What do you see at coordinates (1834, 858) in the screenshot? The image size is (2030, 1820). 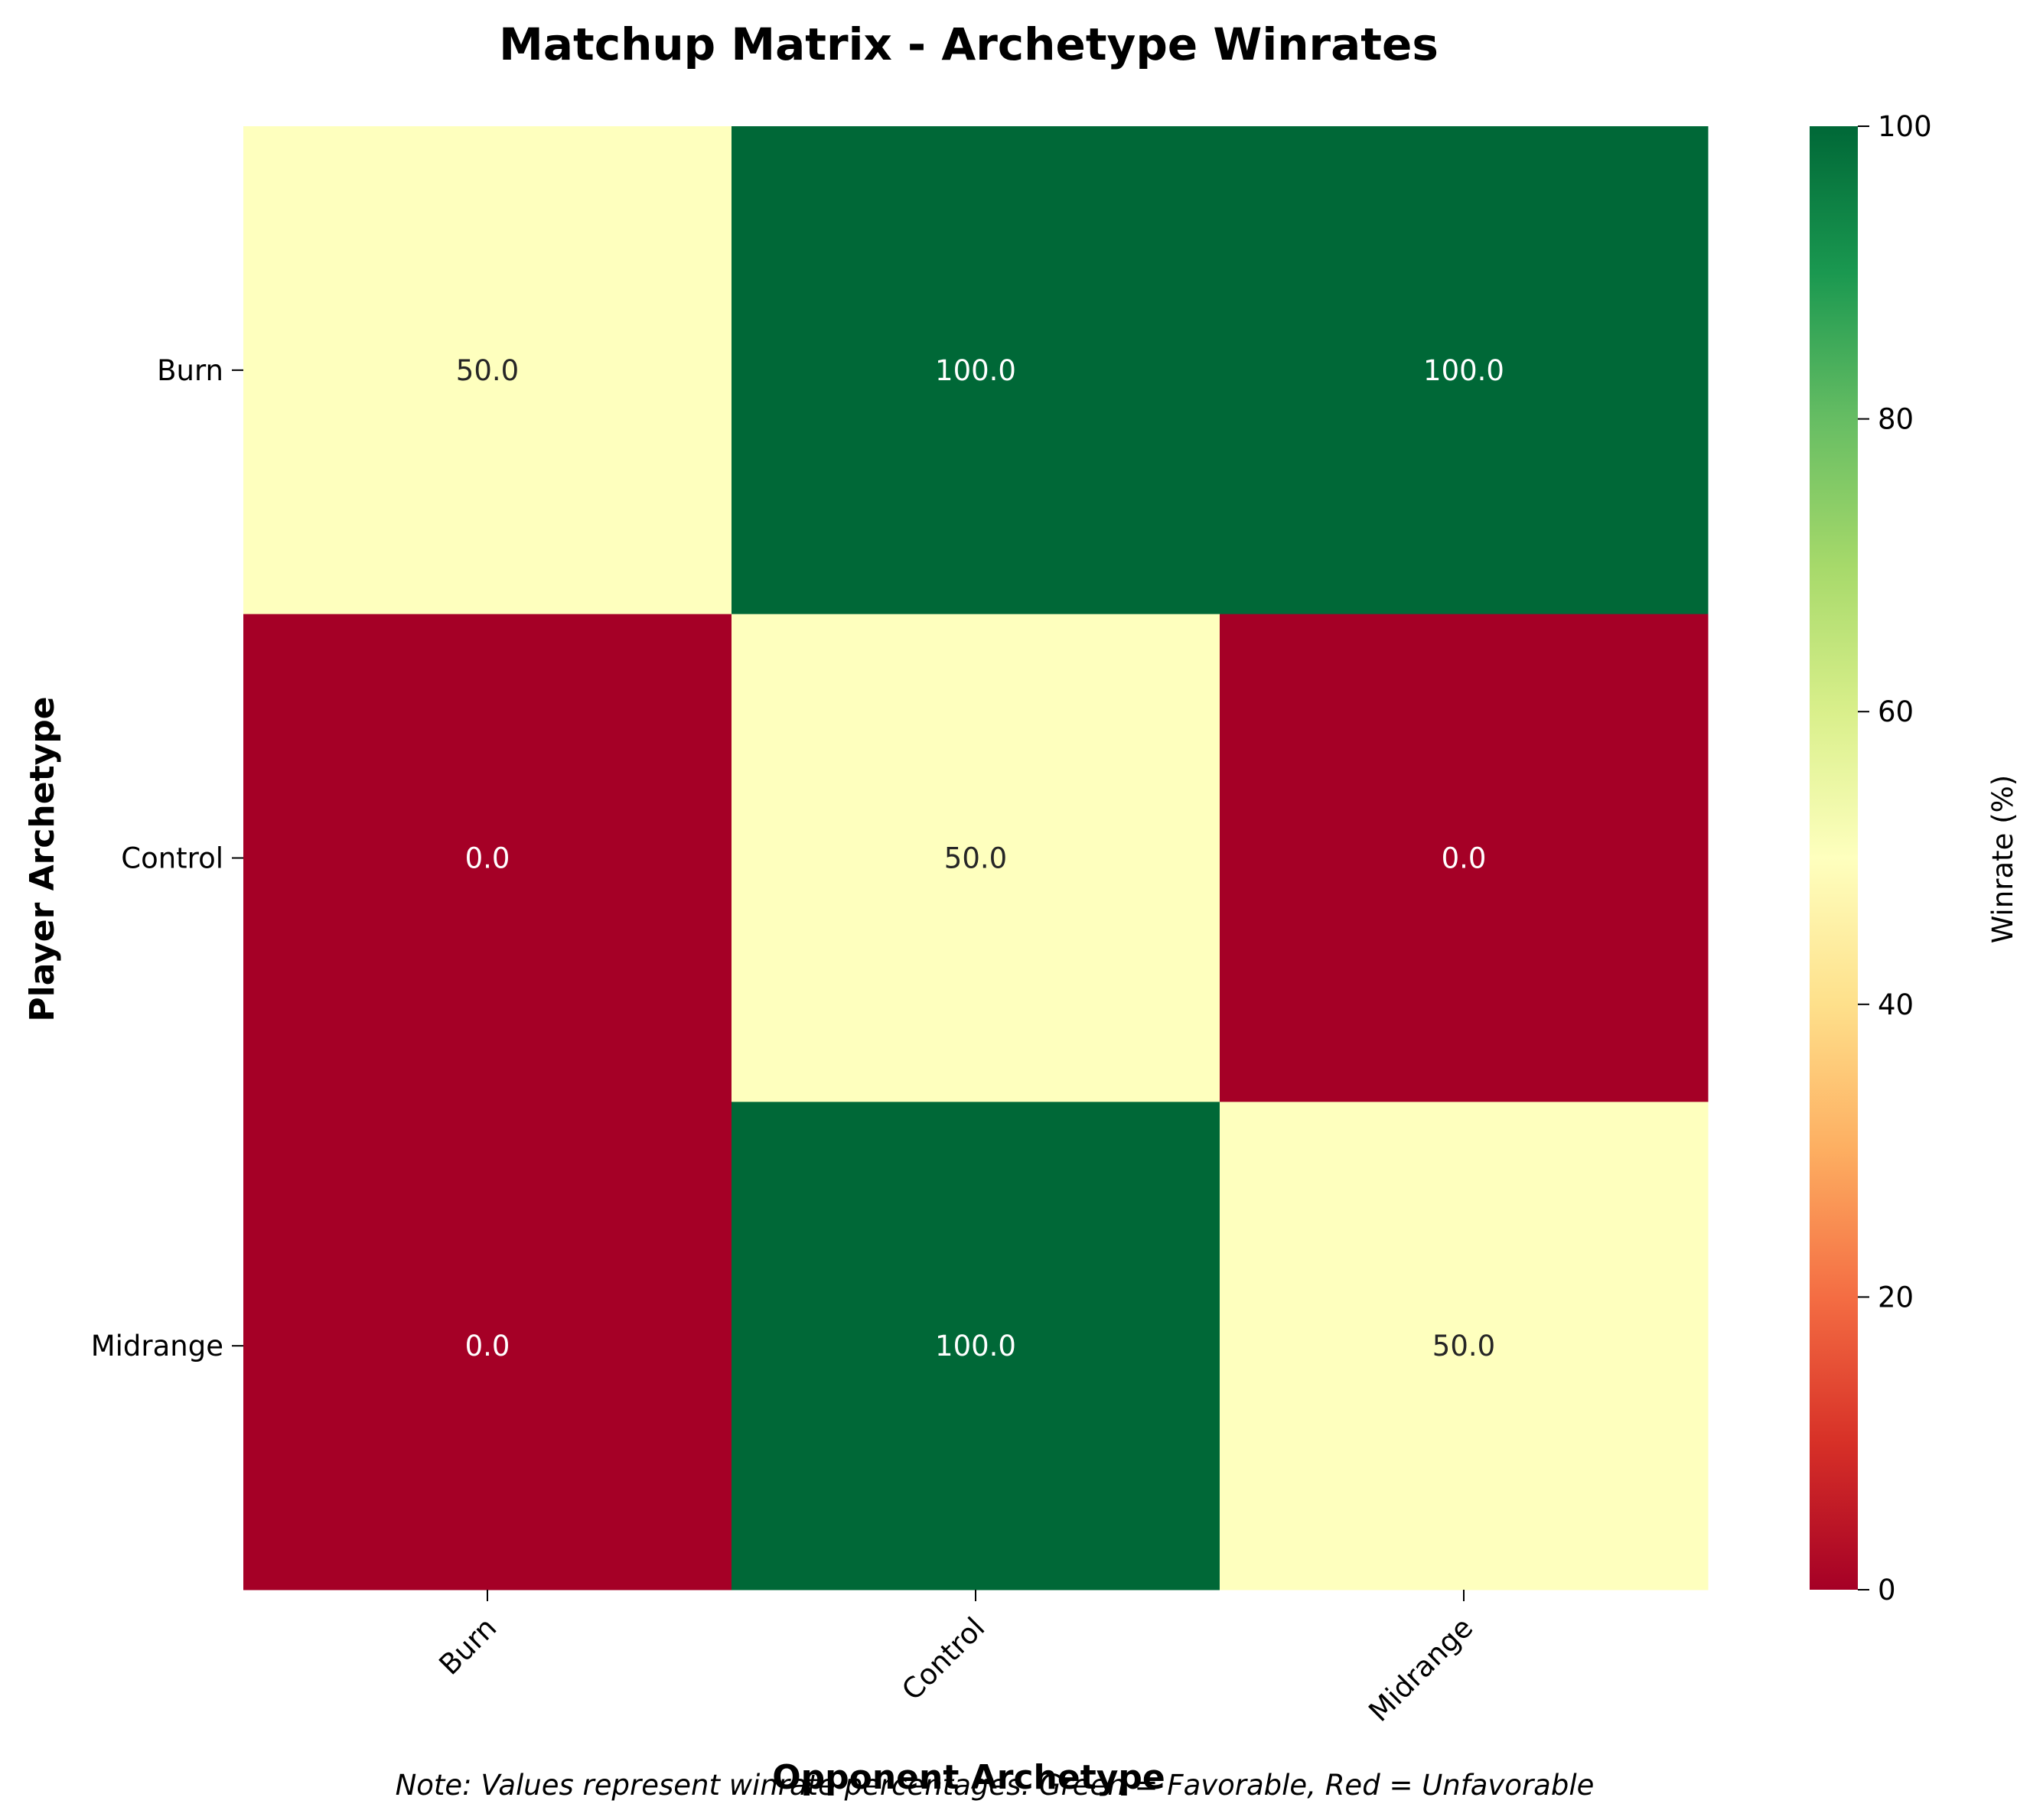 I see `colorbar` at bounding box center [1834, 858].